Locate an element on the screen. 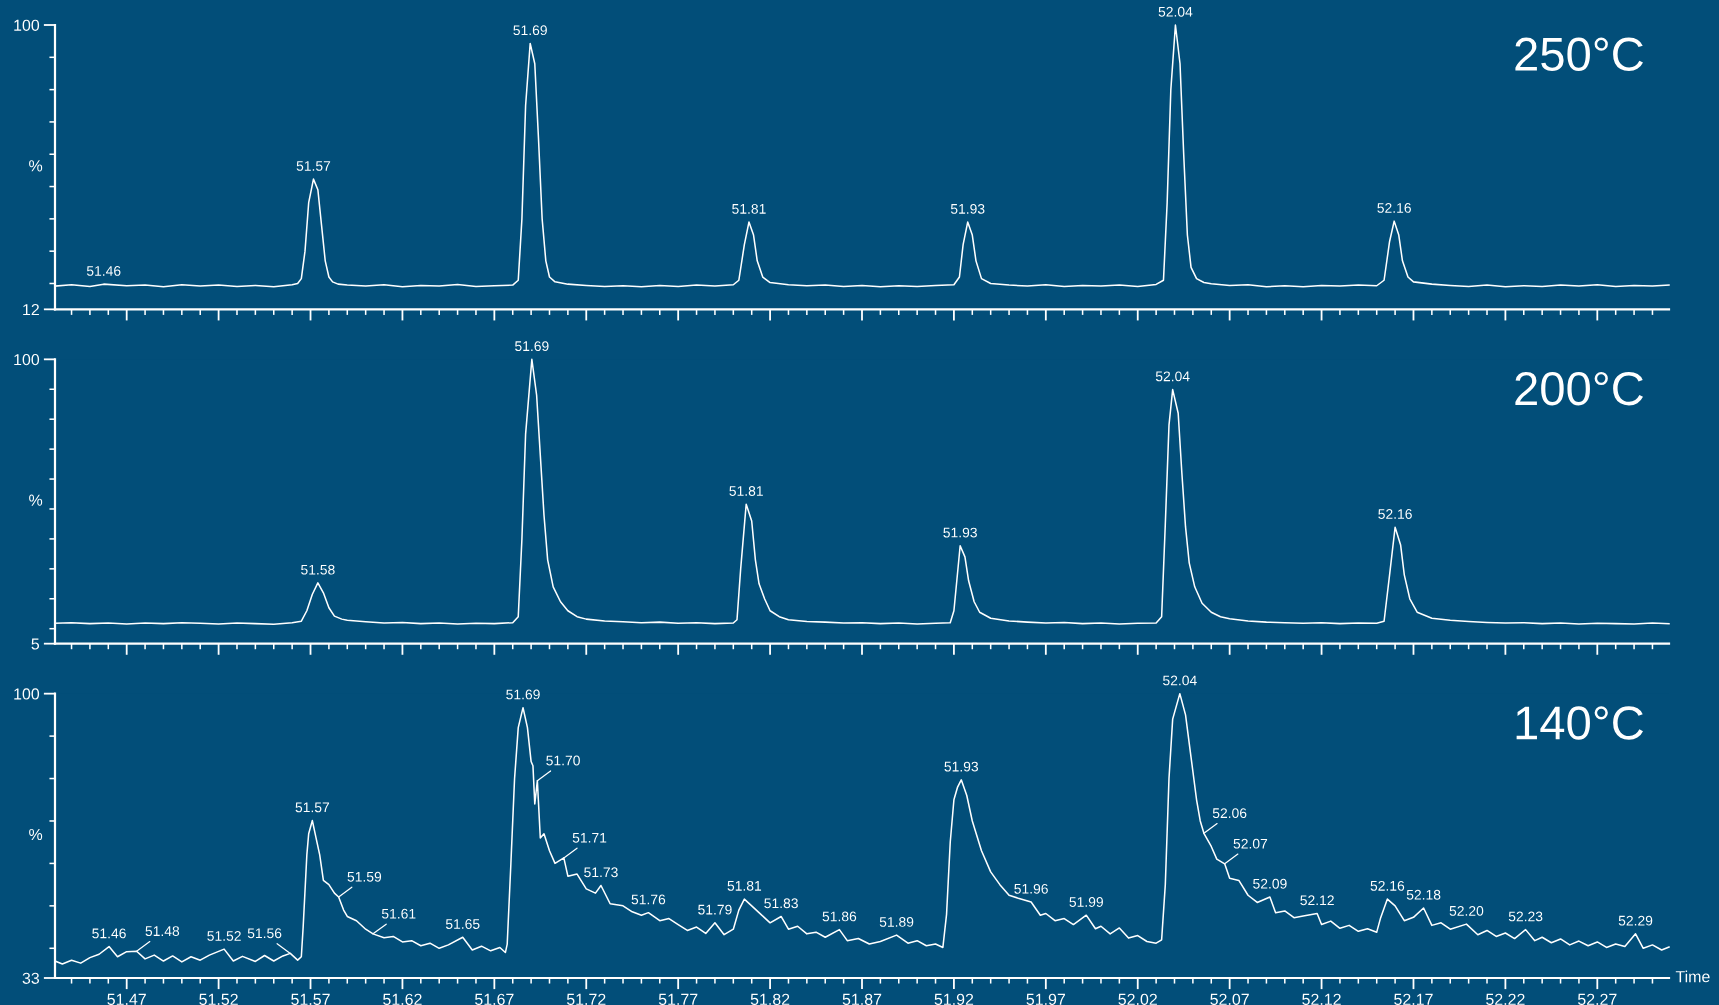 This screenshot has height=1005, width=1719. y-tick-label: 12 is located at coordinates (31, 309).